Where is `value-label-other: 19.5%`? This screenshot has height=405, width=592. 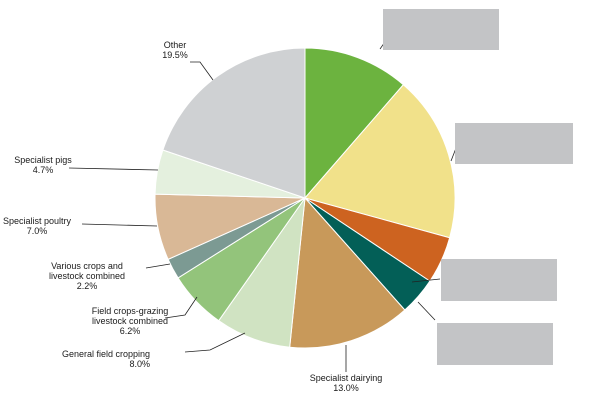
value-label-other: 19.5% is located at coordinates (175, 55).